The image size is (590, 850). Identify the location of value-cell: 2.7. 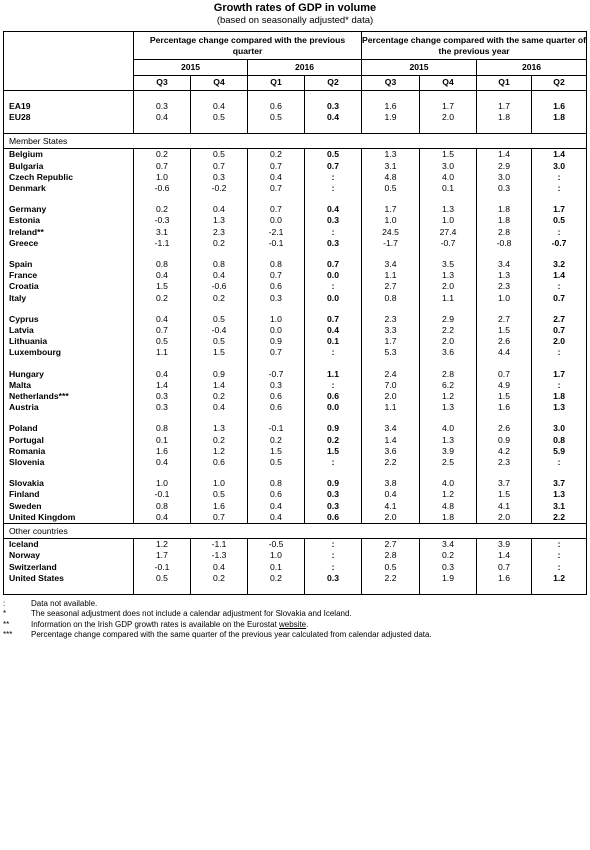
(390, 544).